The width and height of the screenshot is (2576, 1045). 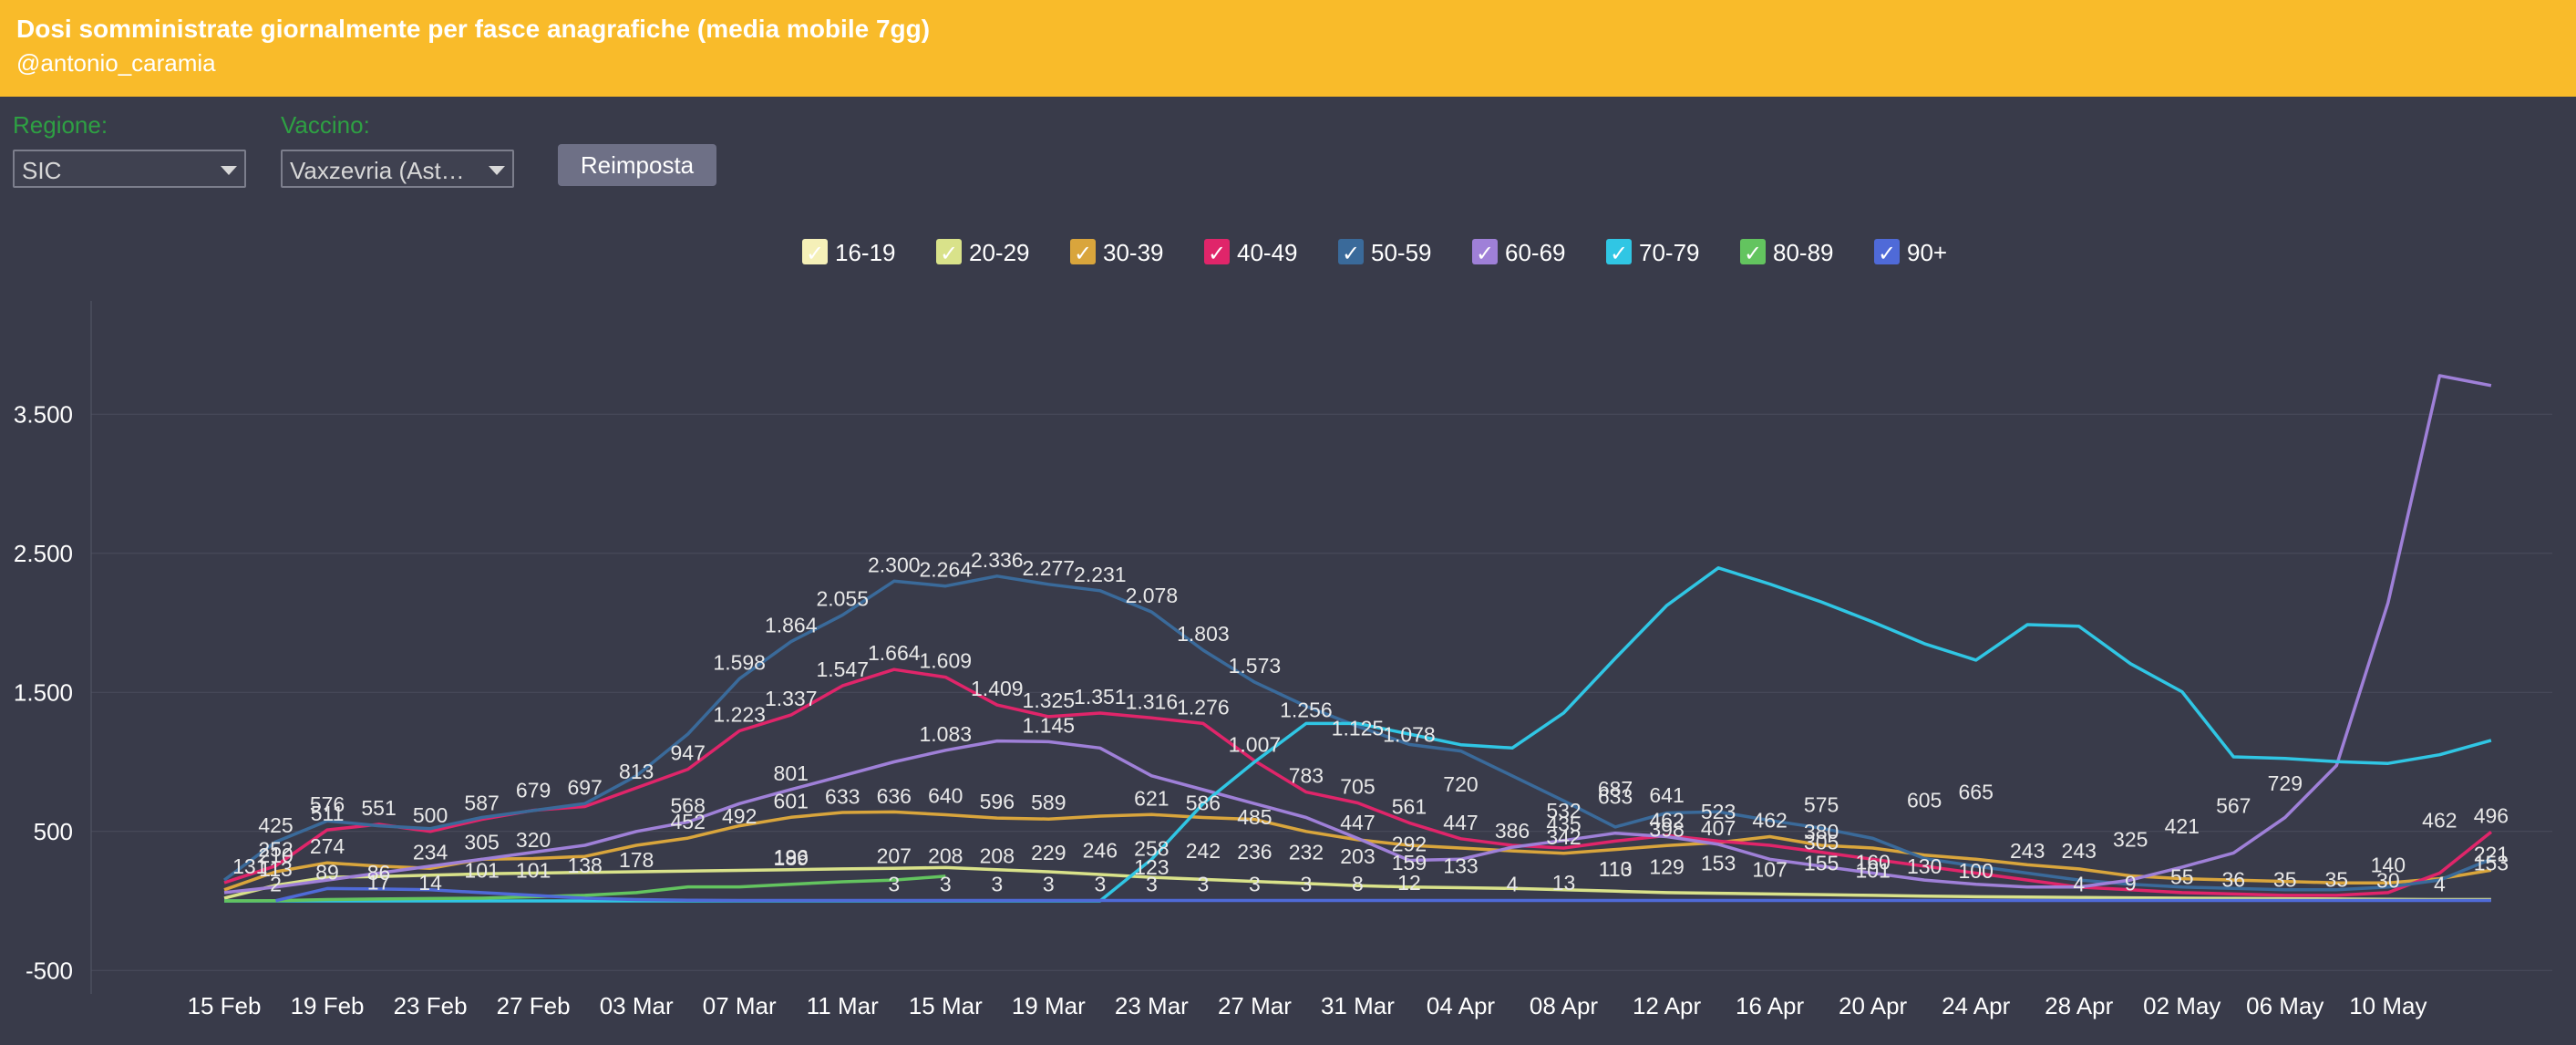 I want to click on data-label: 232, so click(x=1306, y=852).